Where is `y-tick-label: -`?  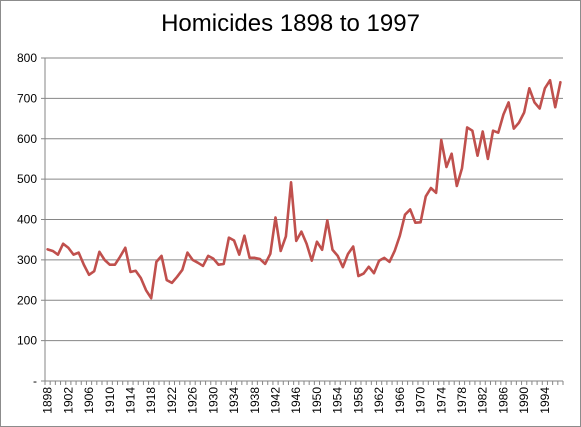
y-tick-label: - is located at coordinates (35, 381).